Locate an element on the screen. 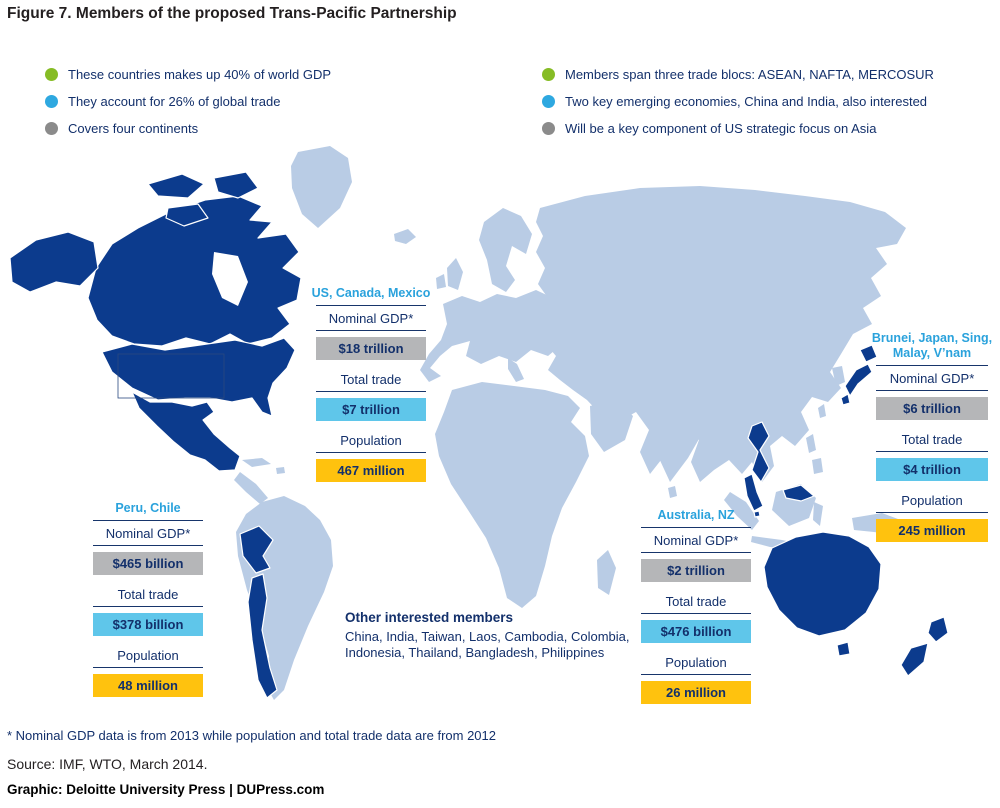 The height and width of the screenshot is (808, 1000). map-chile is located at coordinates (262, 636).